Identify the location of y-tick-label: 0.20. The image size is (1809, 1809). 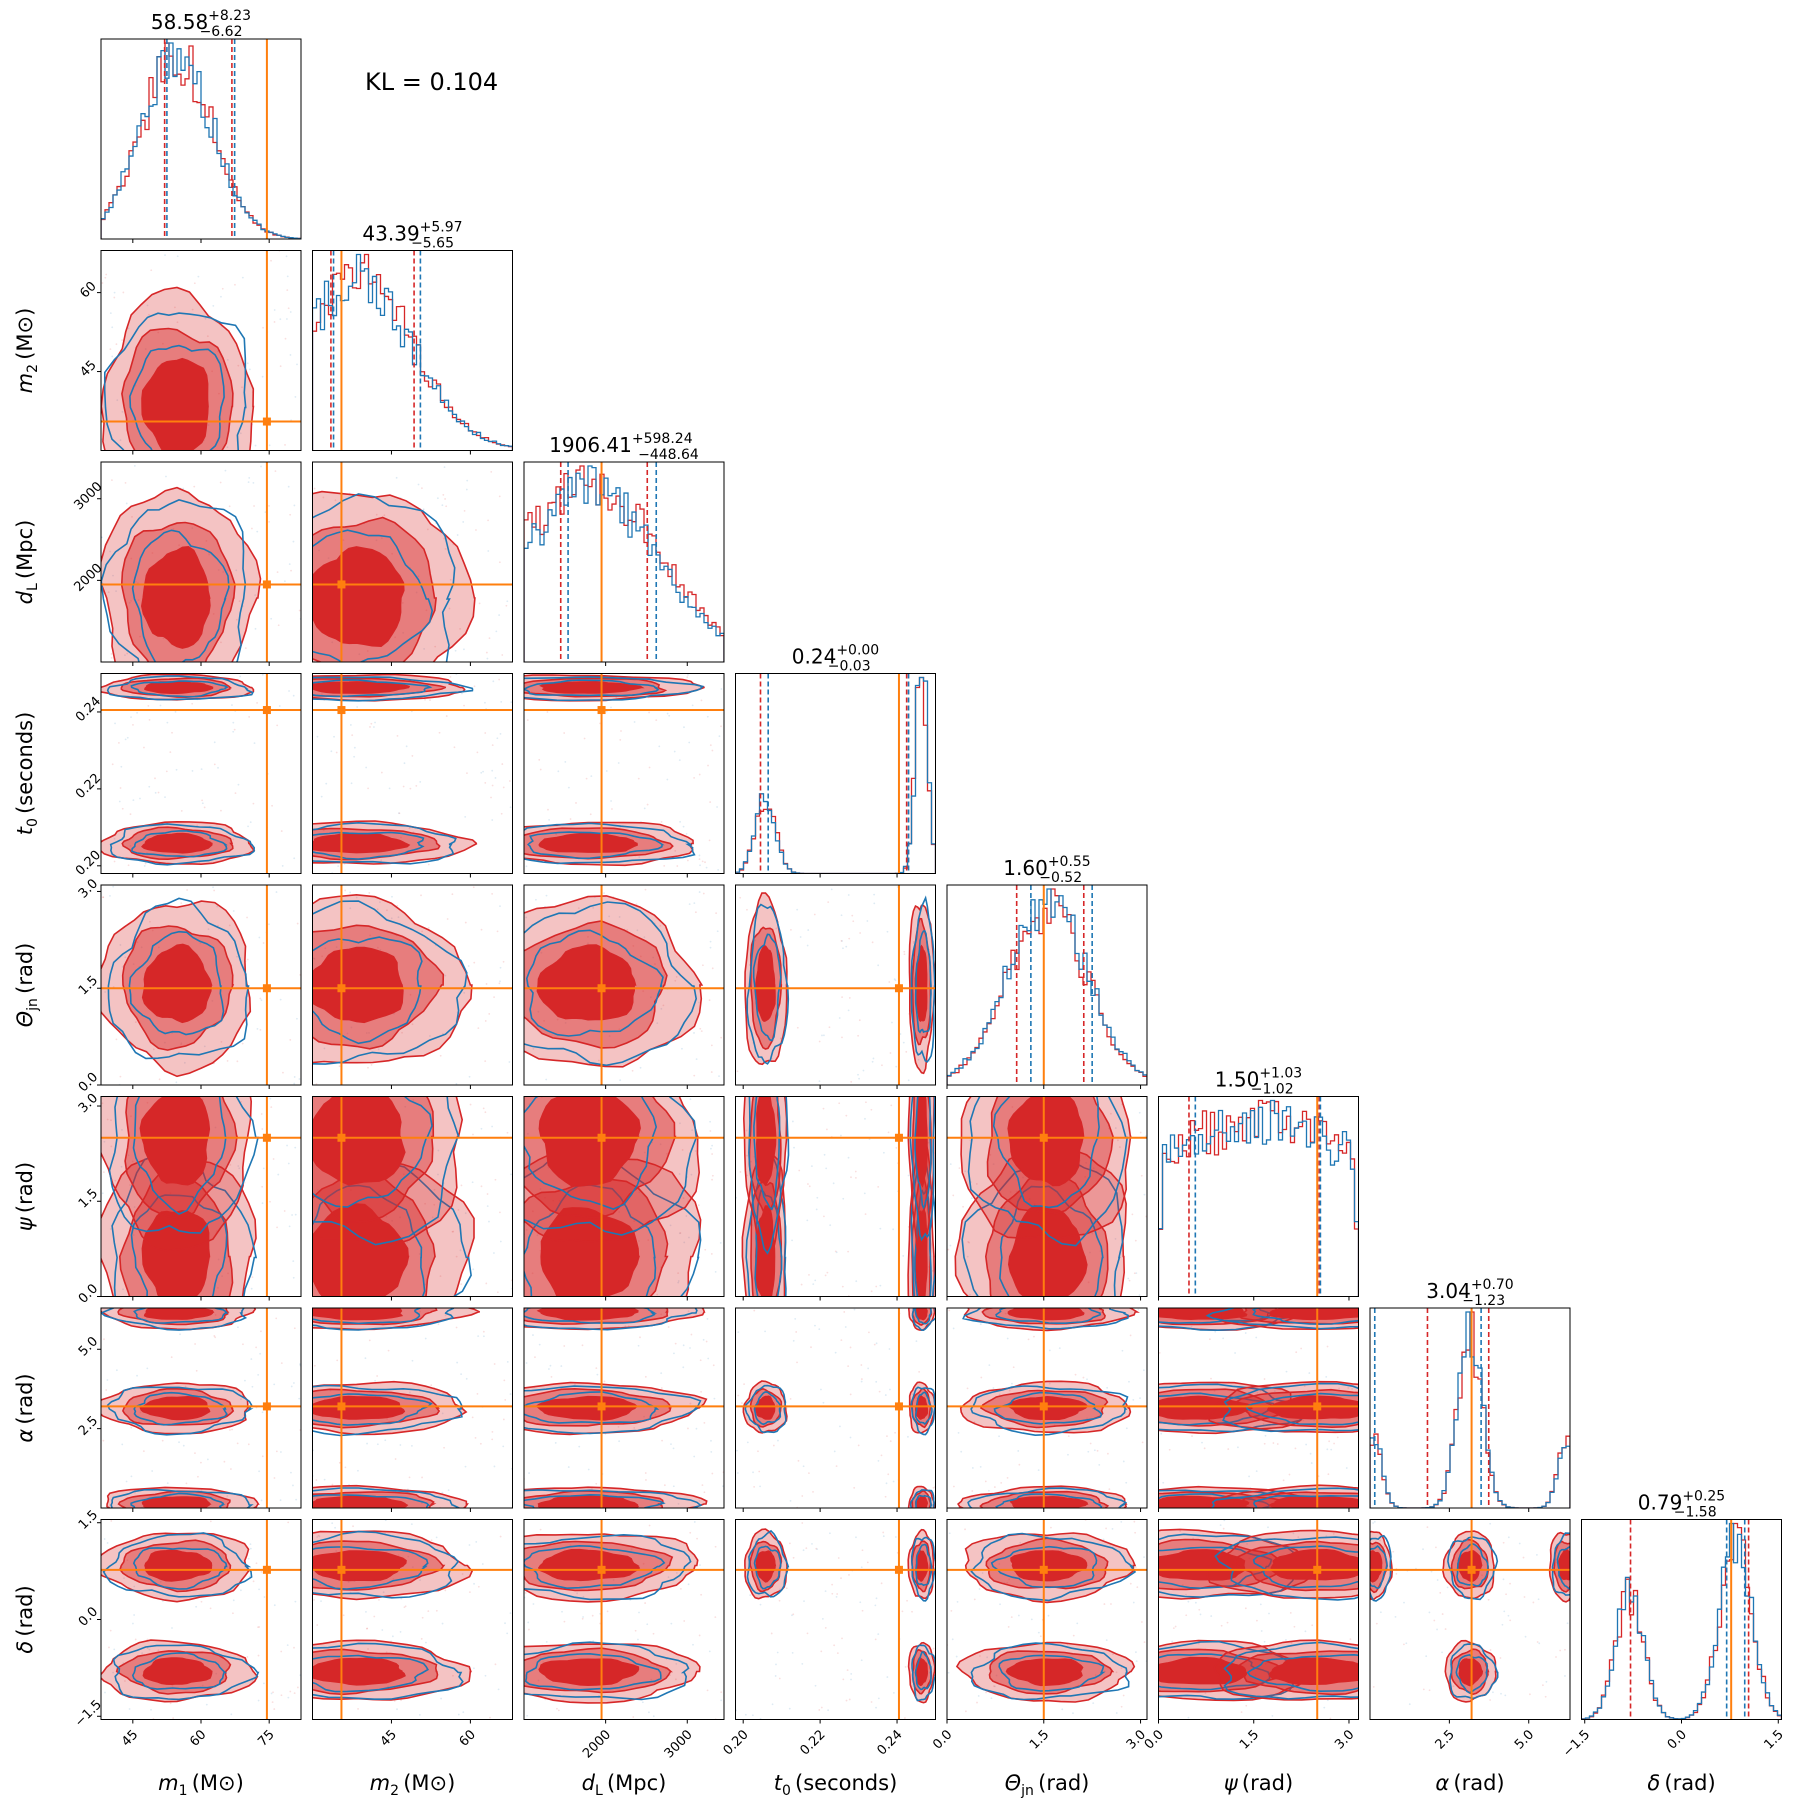
(88, 863).